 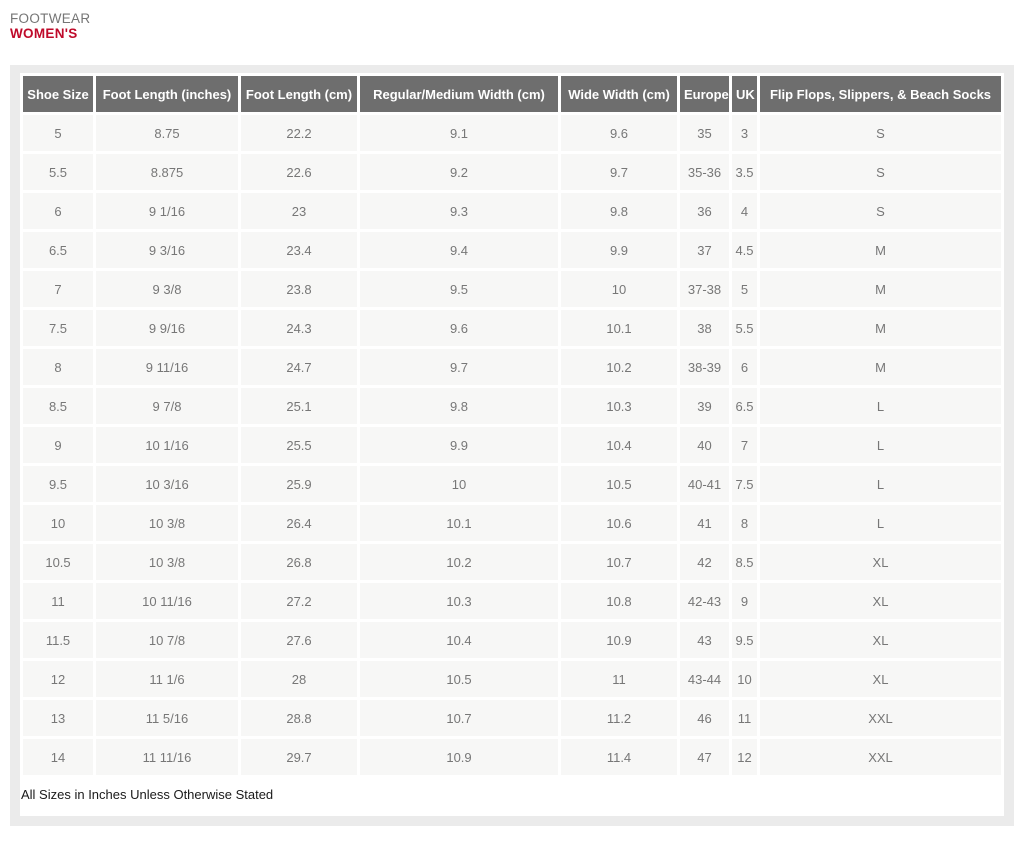 What do you see at coordinates (704, 562) in the screenshot?
I see `table-cell: 42` at bounding box center [704, 562].